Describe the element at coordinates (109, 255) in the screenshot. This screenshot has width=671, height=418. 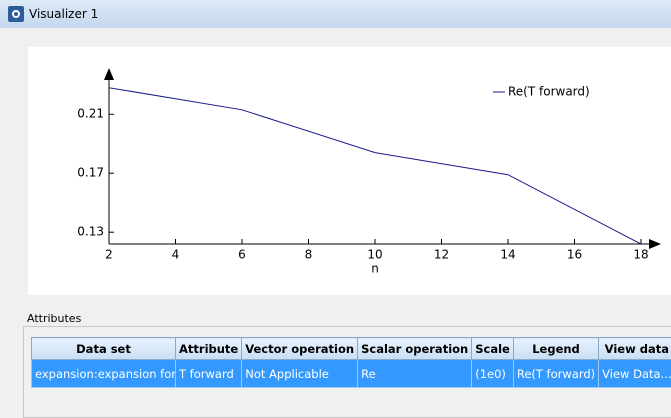
I see `x-tick-label: 2` at that location.